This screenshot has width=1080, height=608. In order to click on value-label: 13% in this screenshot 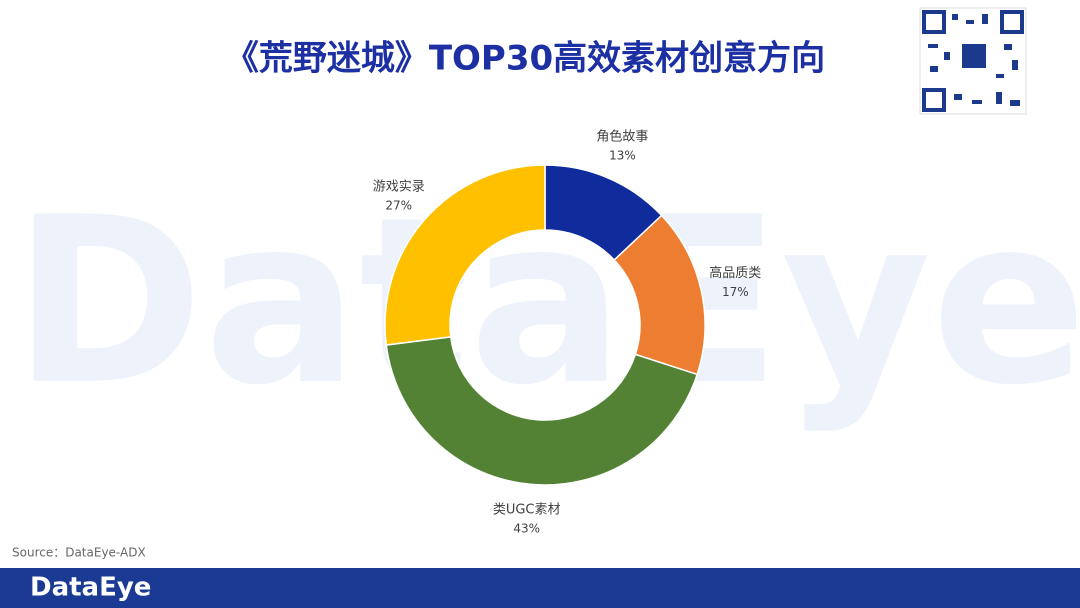, I will do `click(622, 156)`.